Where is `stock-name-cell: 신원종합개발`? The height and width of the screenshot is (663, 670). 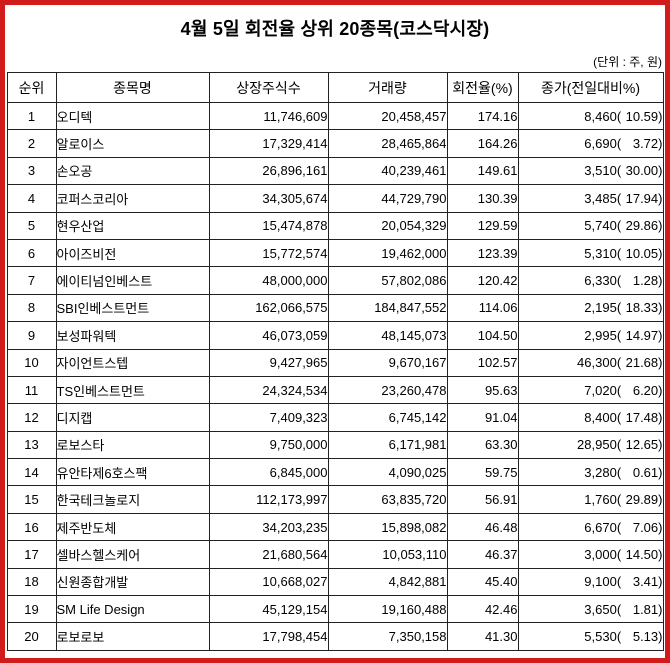 stock-name-cell: 신원종합개발 is located at coordinates (132, 582).